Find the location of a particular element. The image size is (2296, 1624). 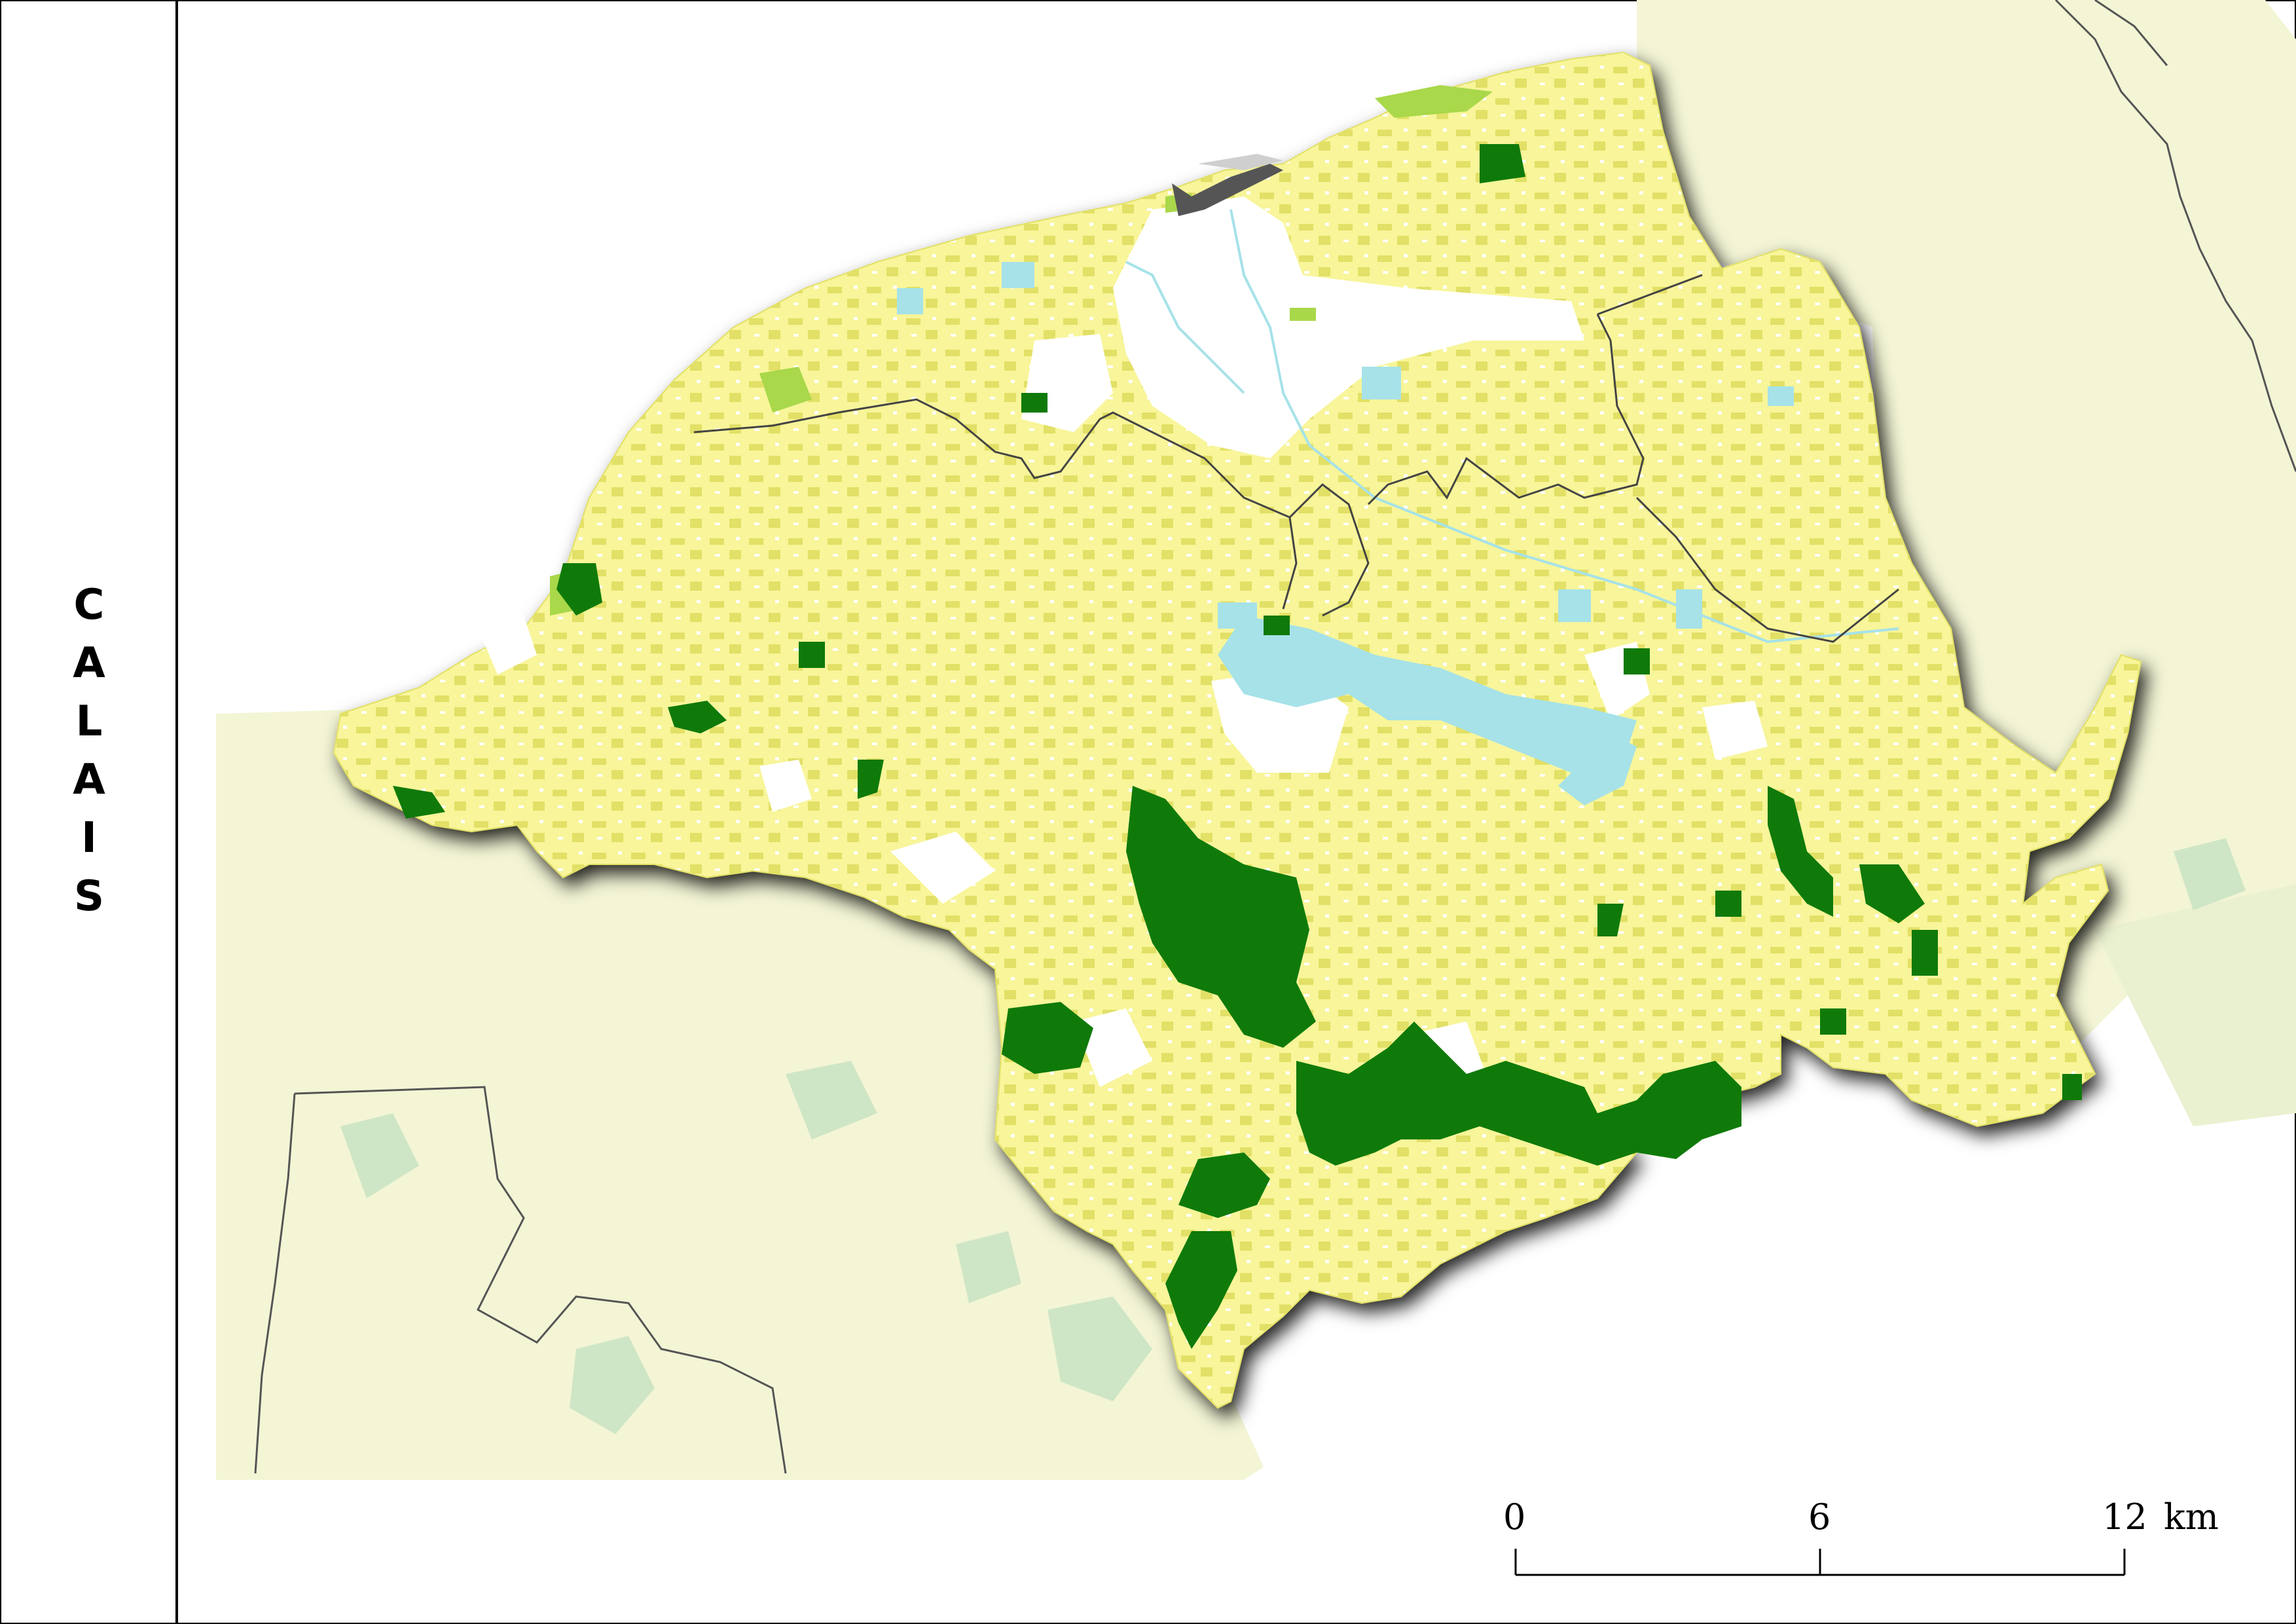

internal-boundaries is located at coordinates (1296, 458).